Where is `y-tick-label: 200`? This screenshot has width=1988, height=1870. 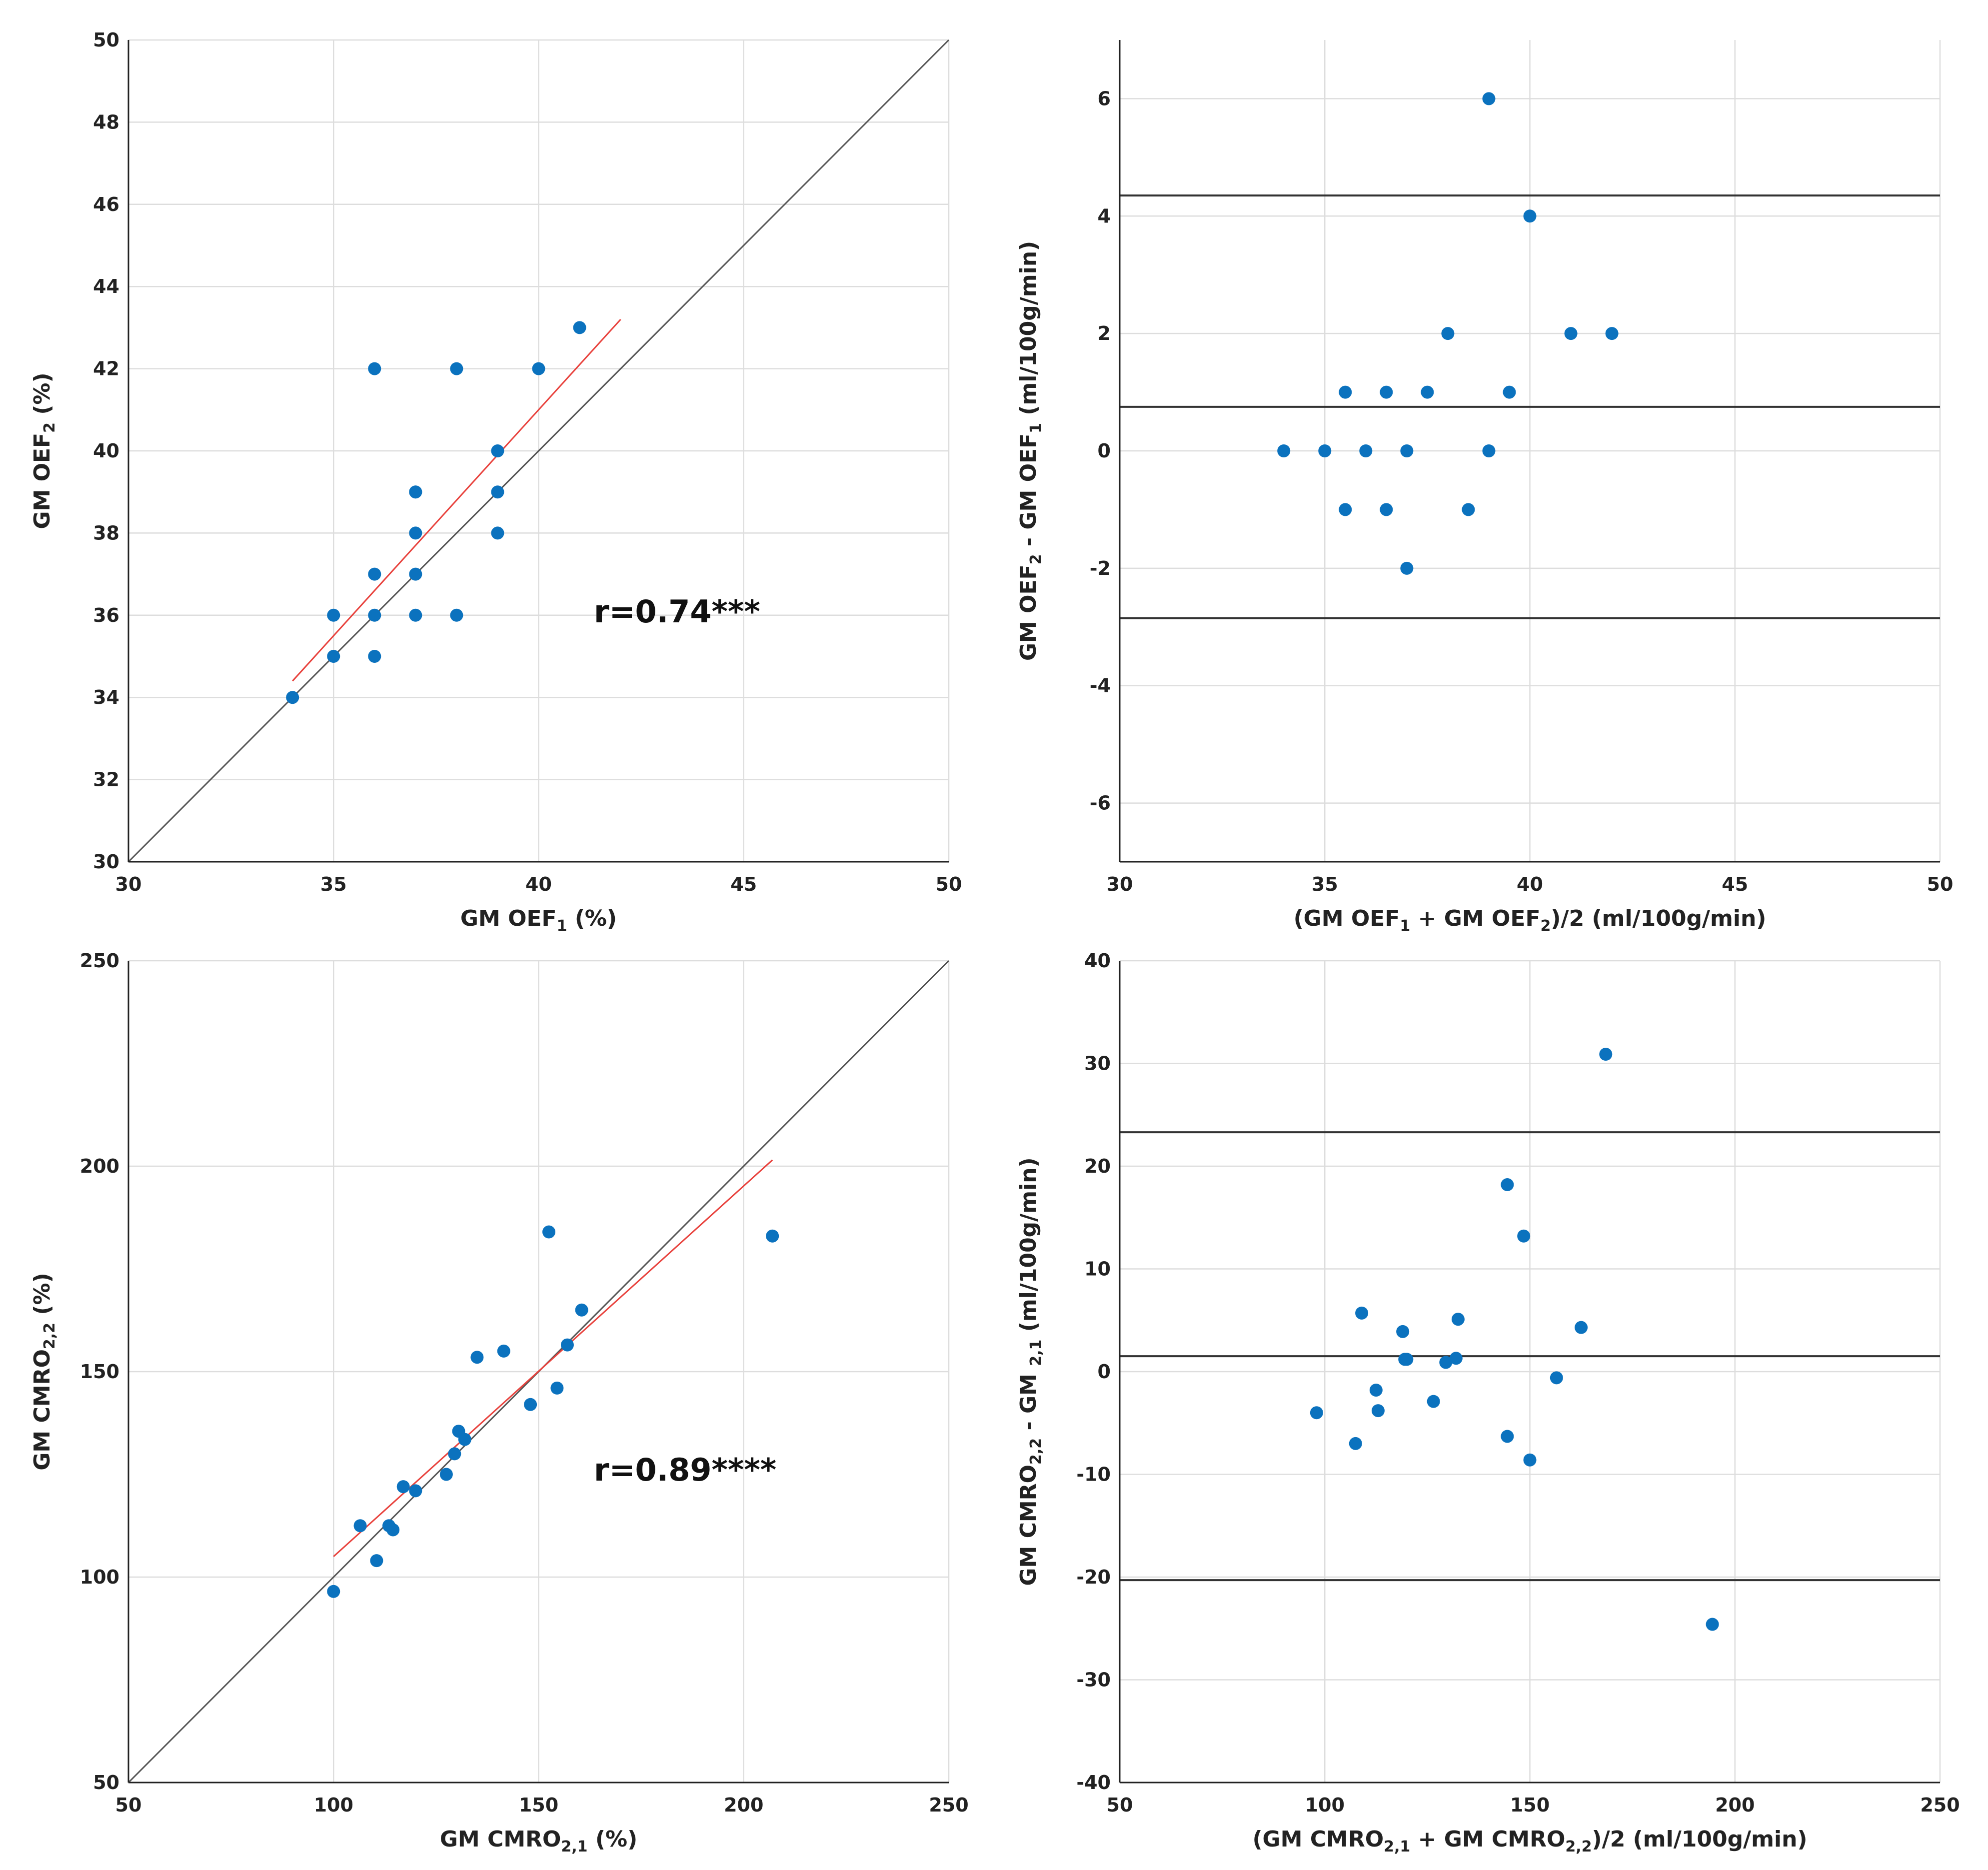
y-tick-label: 200 is located at coordinates (99, 1166).